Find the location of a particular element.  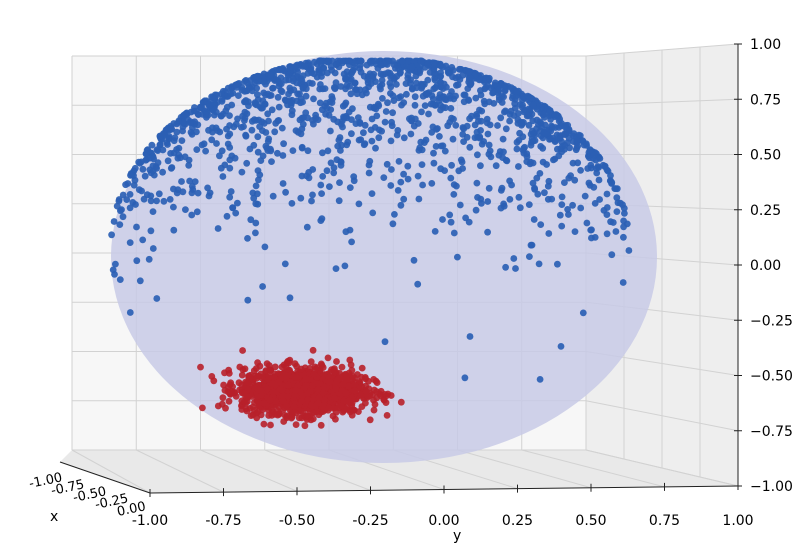

y-tick-label: 0.50 is located at coordinates (590, 521).